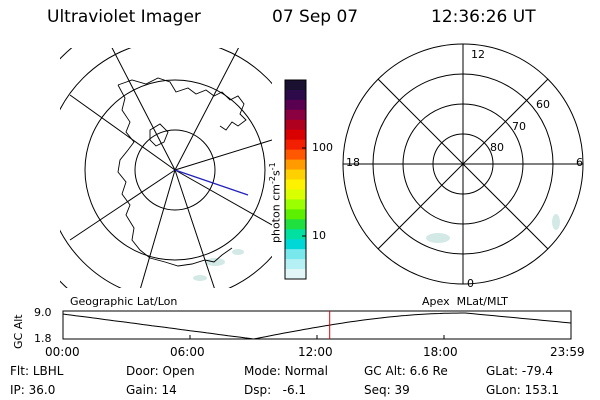 The height and width of the screenshot is (400, 600). What do you see at coordinates (315, 352) in the screenshot?
I see `x-tick-1200: 12:00` at bounding box center [315, 352].